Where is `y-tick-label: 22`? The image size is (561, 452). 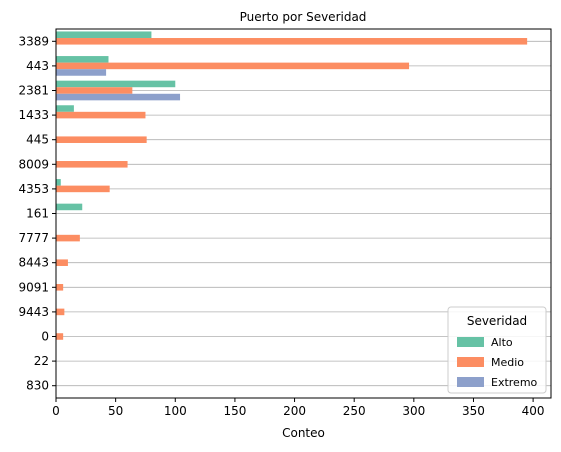 y-tick-label: 22 is located at coordinates (41, 361).